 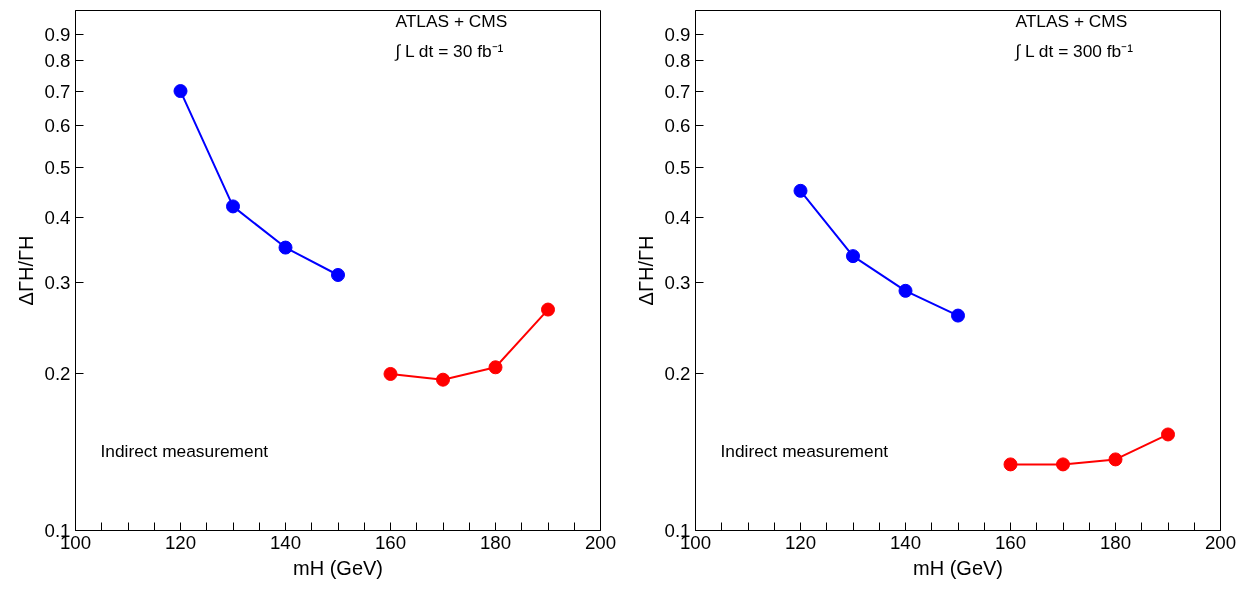 I want to click on annotation: ∫ L dt = 300 fb⁻¹, so click(x=1074, y=50).